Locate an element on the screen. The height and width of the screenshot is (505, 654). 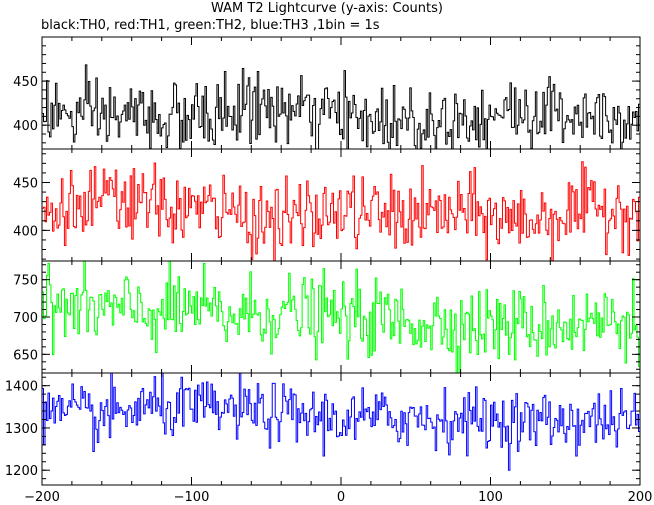
x-tick-label: 100 is located at coordinates (490, 497).